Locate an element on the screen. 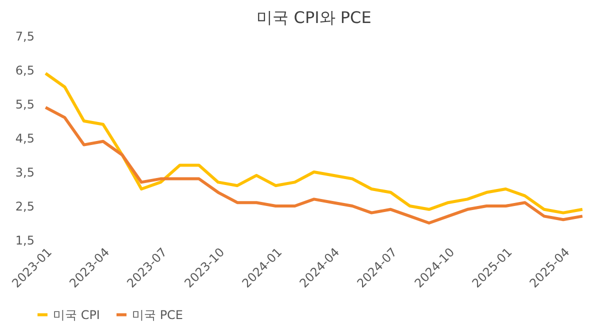  y-tick-label: 3,5 is located at coordinates (24, 173).